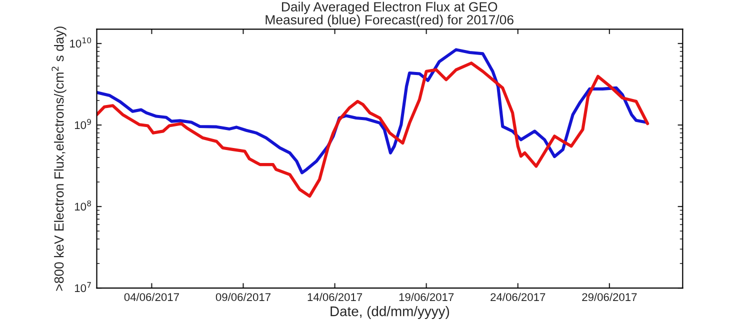 Image resolution: width=756 pixels, height=324 pixels. I want to click on x-axis-title: Date, (dd/mm/yyyy), so click(390, 312).